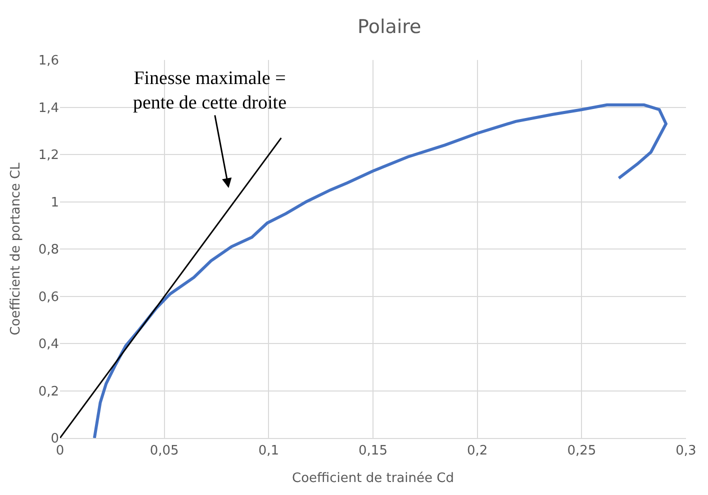 Image resolution: width=708 pixels, height=495 pixels. I want to click on x-tick-label: 0,1, so click(269, 451).